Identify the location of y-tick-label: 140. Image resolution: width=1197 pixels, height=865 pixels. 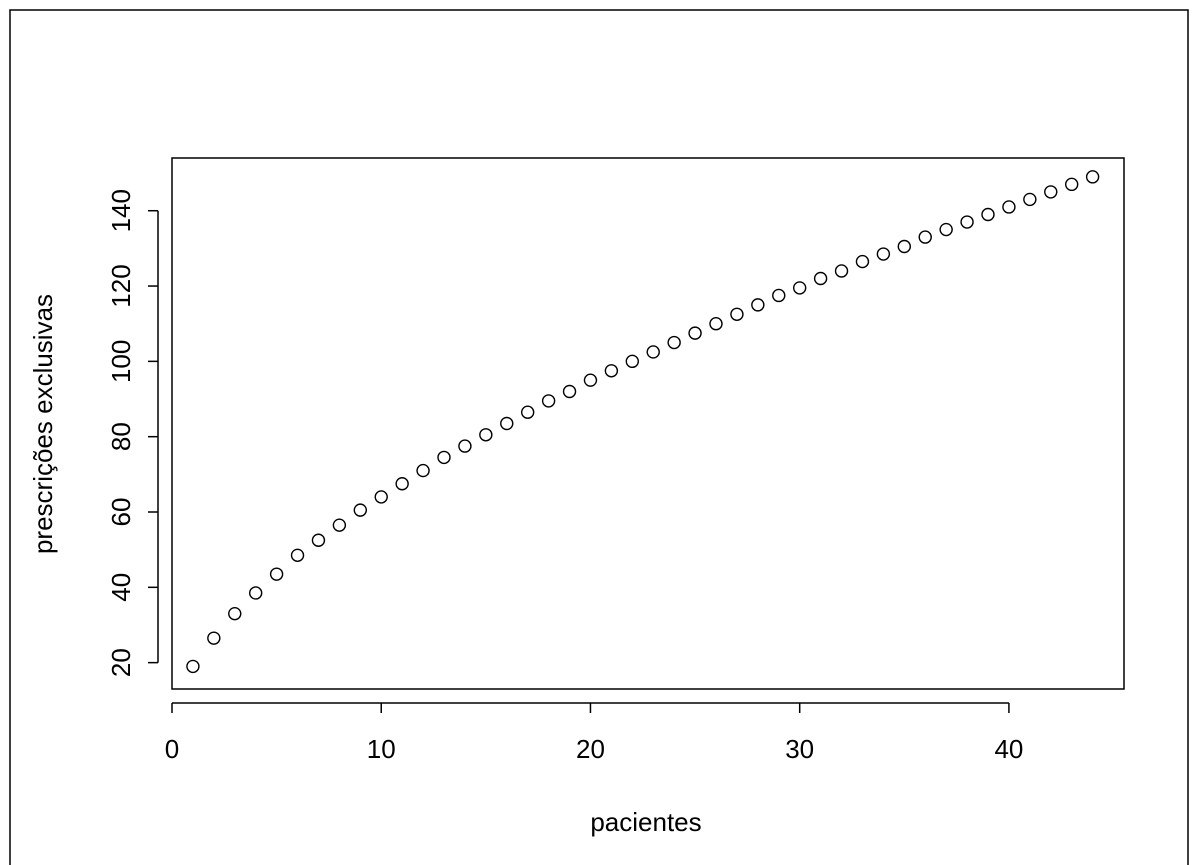
(121, 210).